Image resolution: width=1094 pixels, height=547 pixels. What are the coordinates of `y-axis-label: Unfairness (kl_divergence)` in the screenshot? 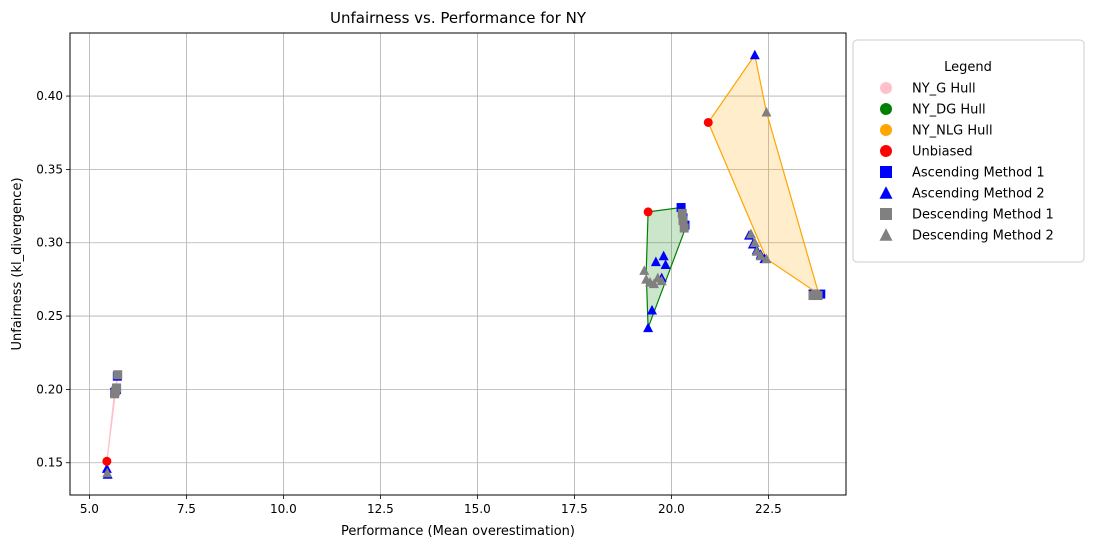 It's located at (17, 263).